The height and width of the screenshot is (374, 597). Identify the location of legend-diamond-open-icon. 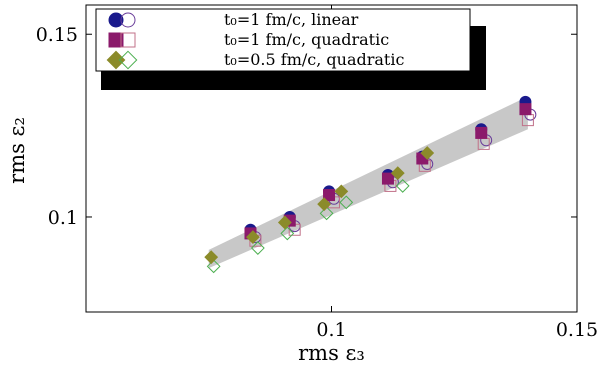
(128, 60).